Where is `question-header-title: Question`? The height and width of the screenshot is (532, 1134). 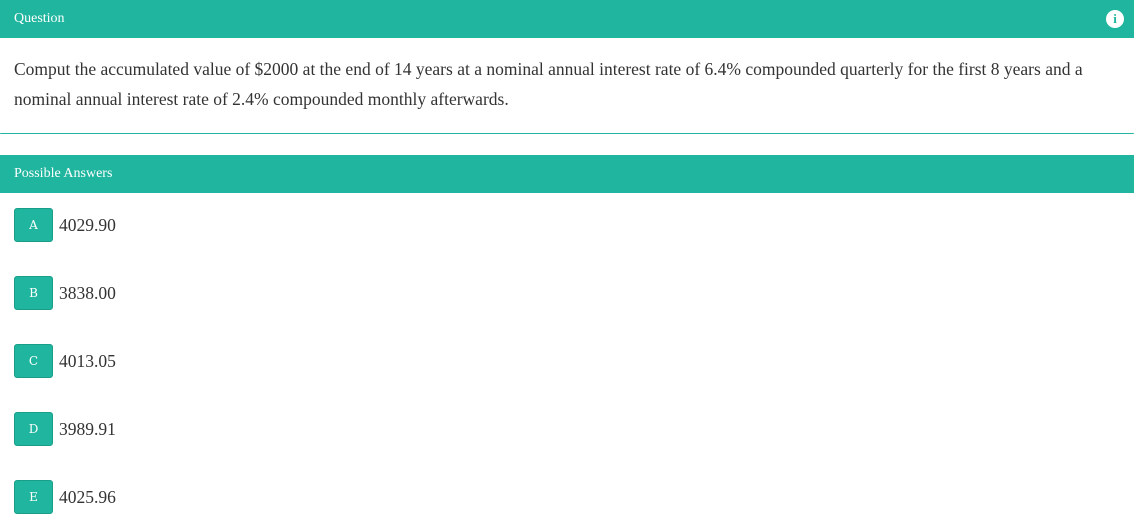 question-header-title: Question is located at coordinates (39, 18).